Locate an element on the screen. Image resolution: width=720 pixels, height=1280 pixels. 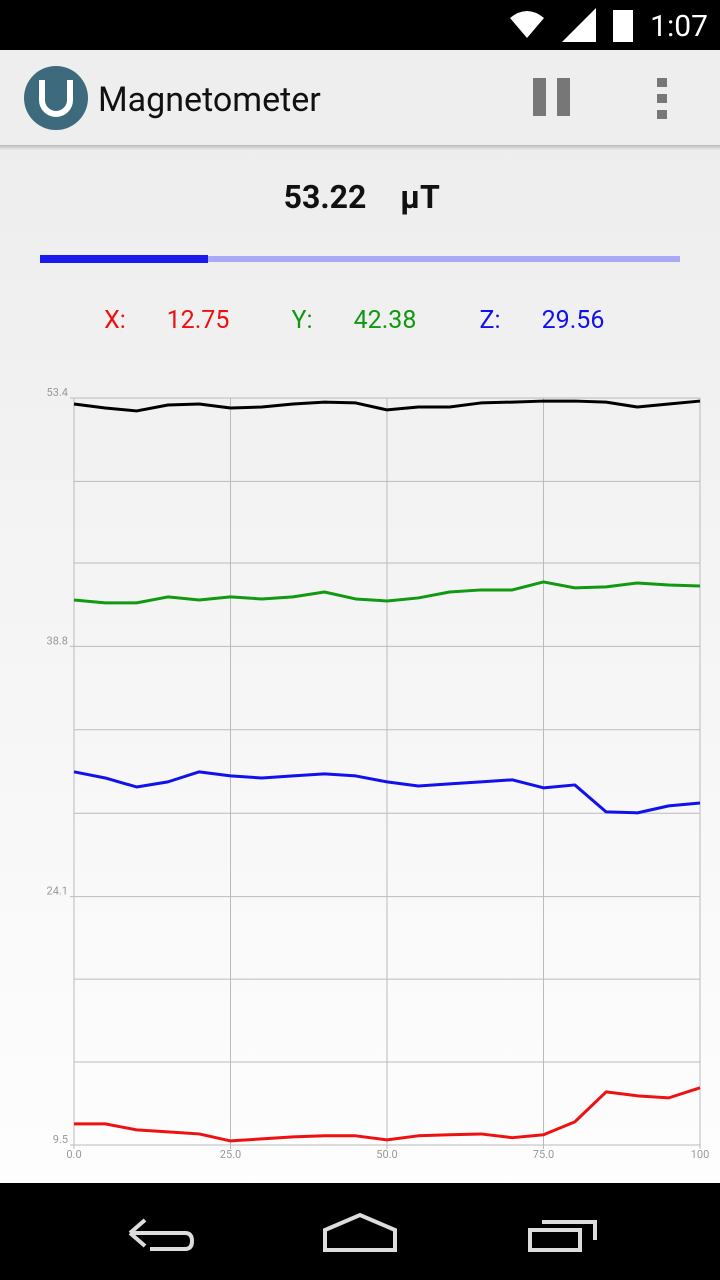
back-button is located at coordinates (161, 1234).